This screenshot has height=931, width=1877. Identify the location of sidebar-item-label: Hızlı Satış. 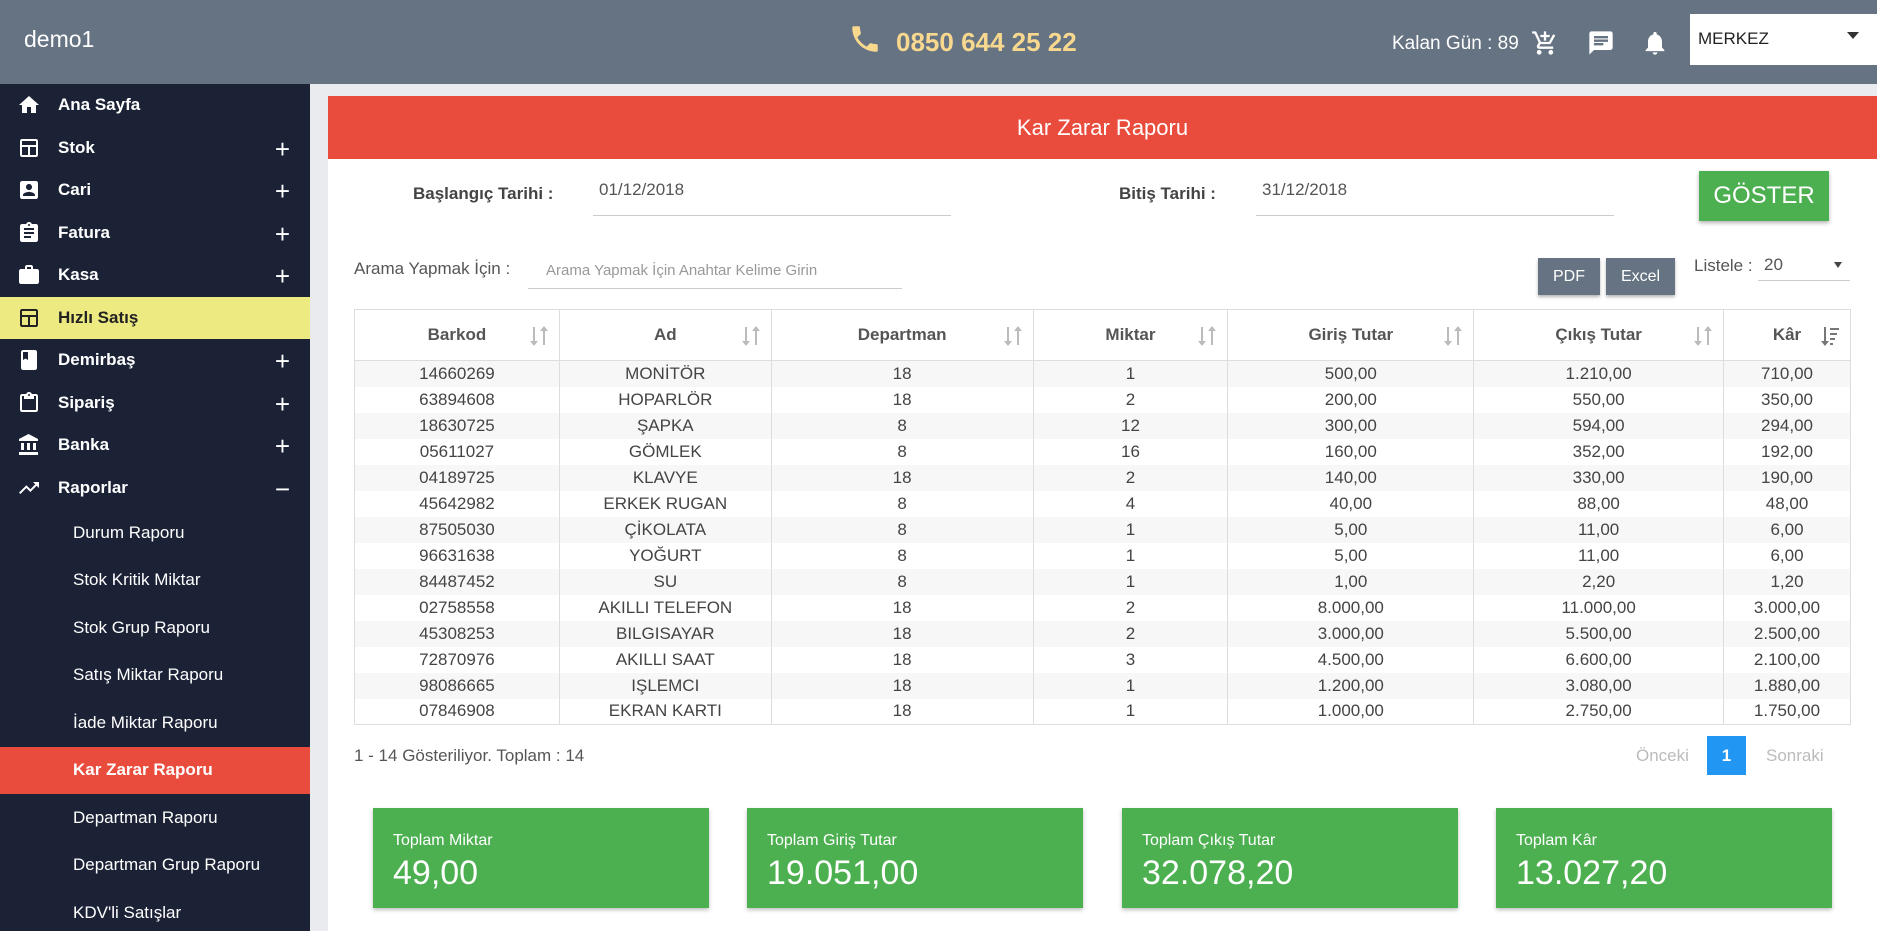
(98, 317).